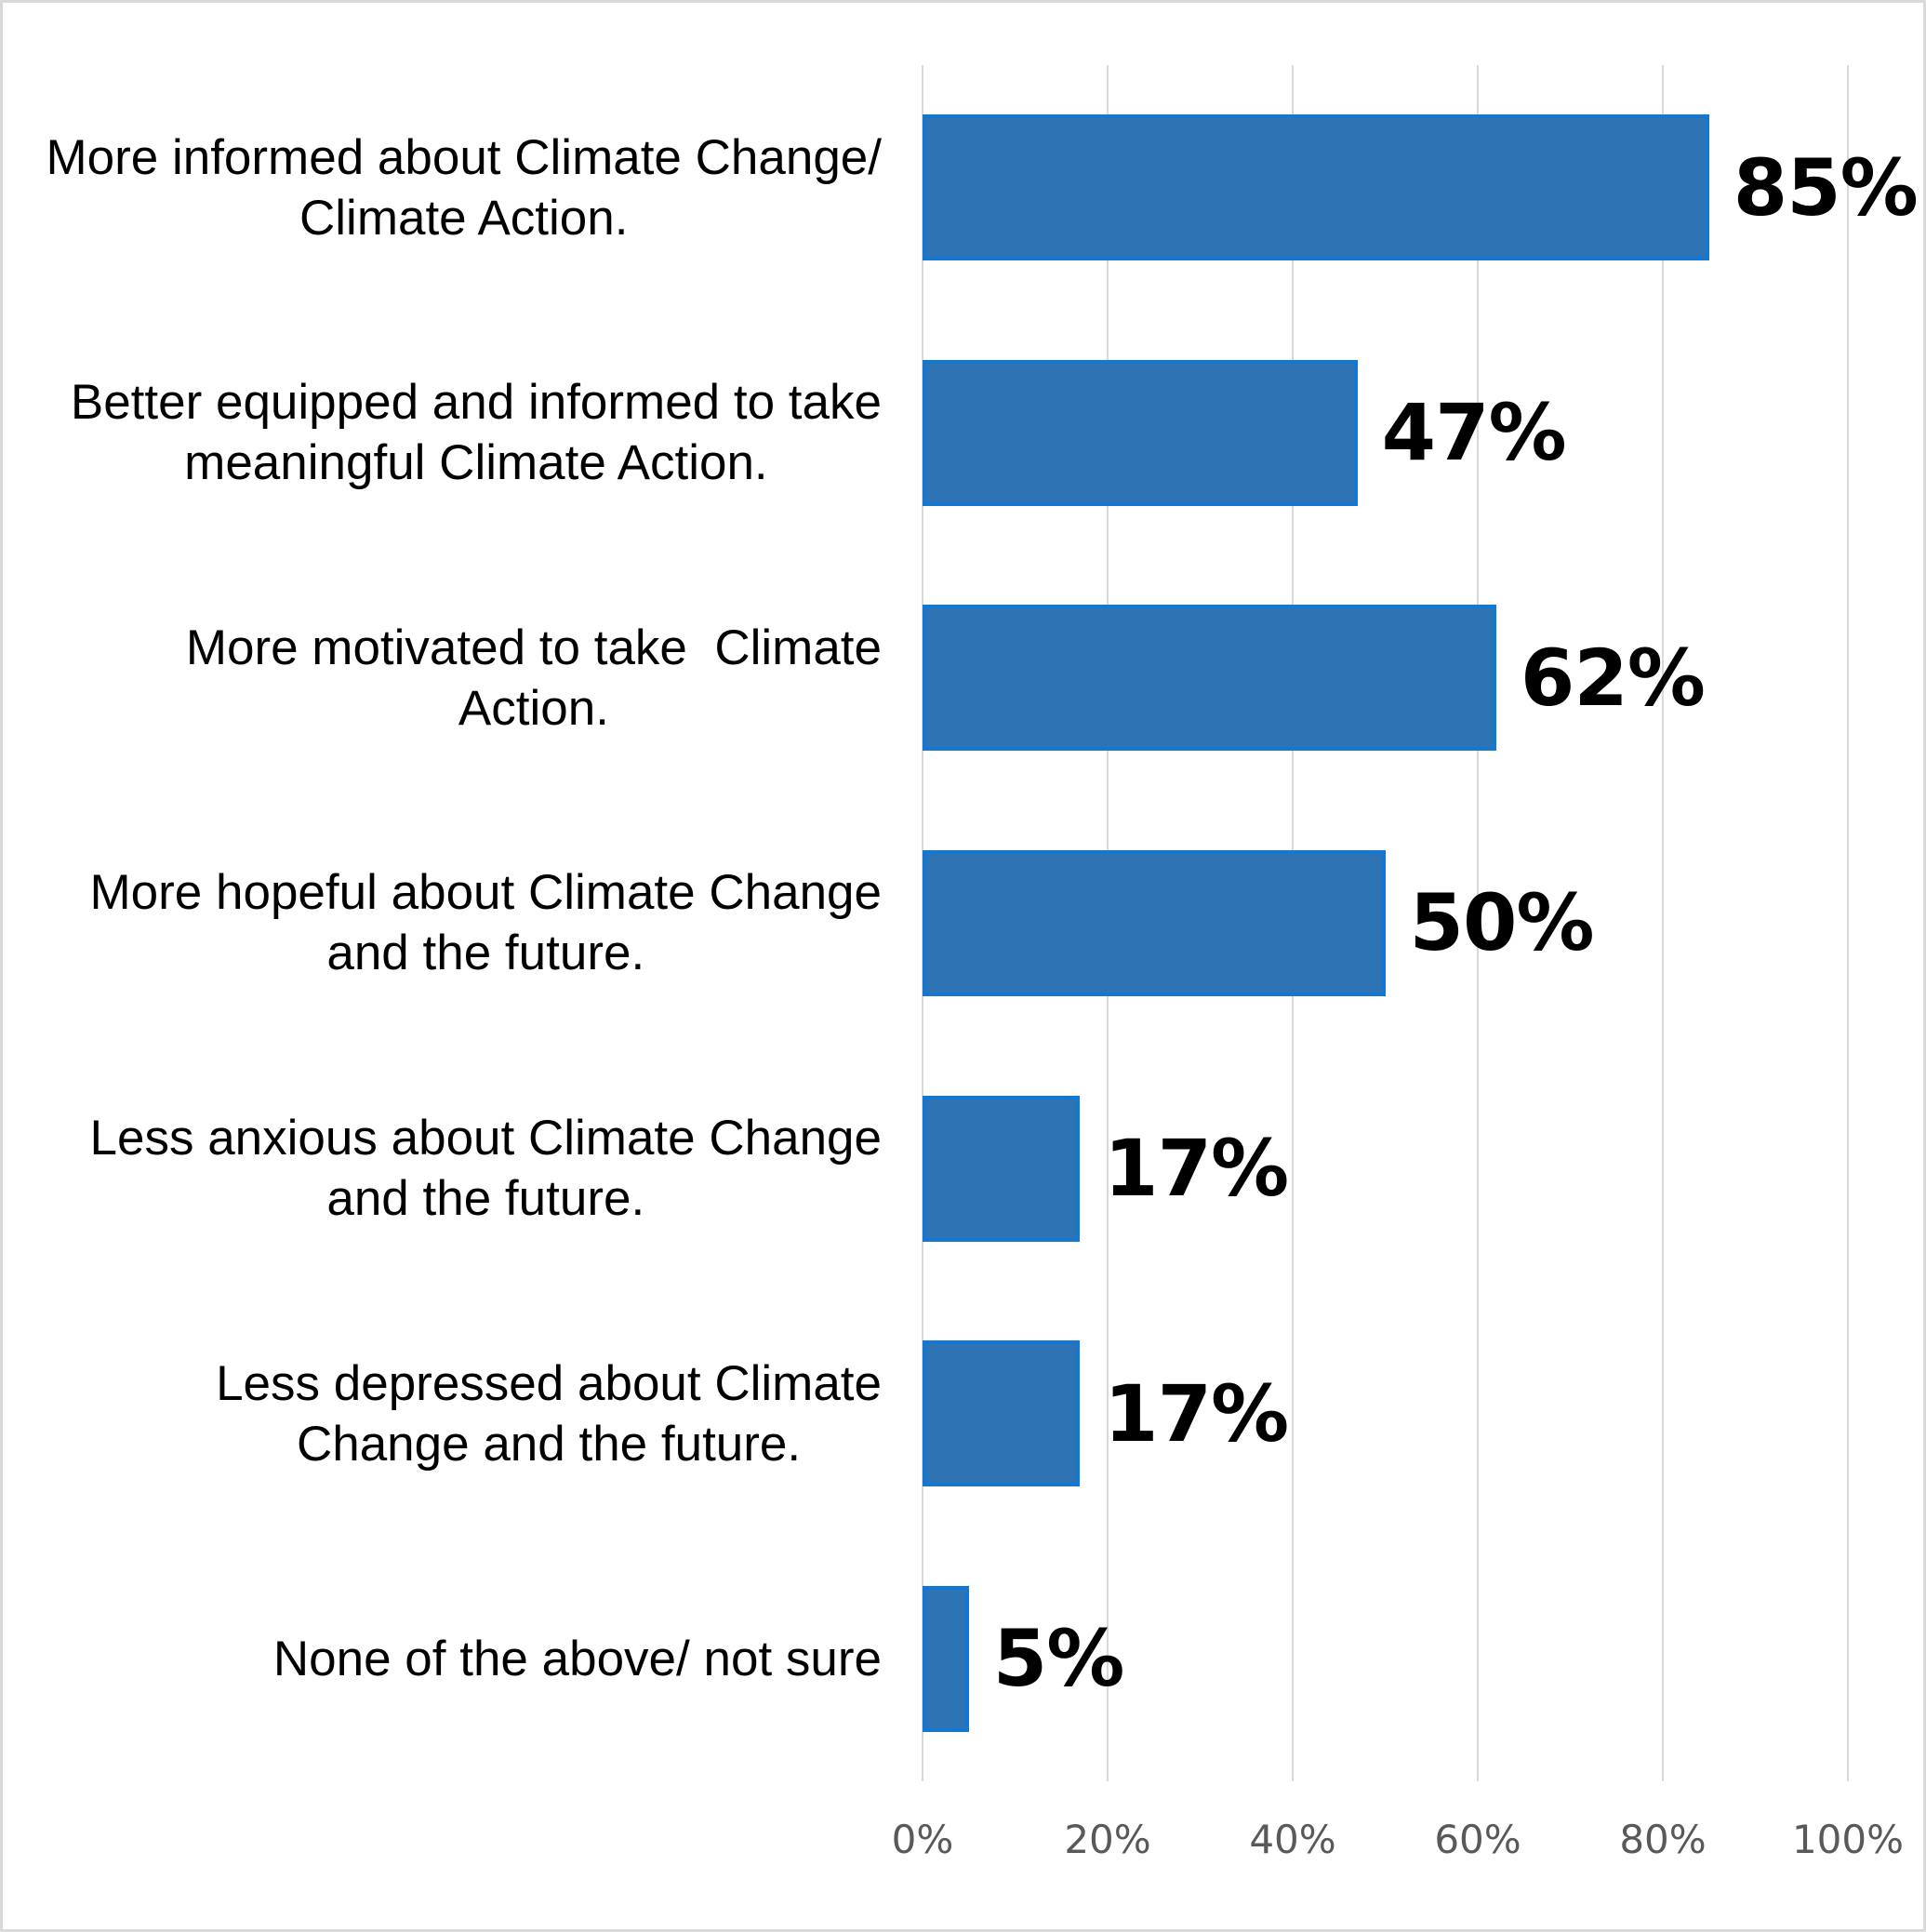  I want to click on category-label-line: meaningful Climate Action., so click(476, 463).